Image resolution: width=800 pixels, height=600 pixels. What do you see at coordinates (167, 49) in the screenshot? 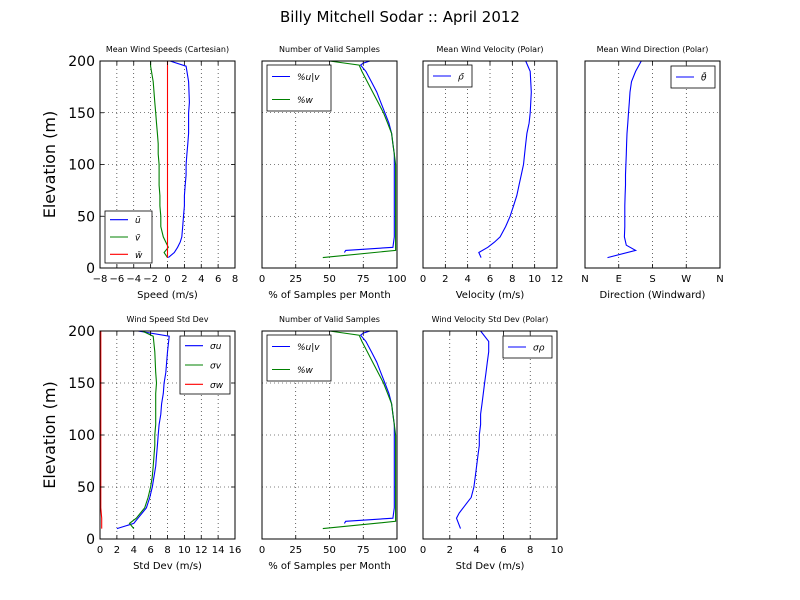
I see `panel-title: Mean Wind Speeds (Cartesian)` at bounding box center [167, 49].